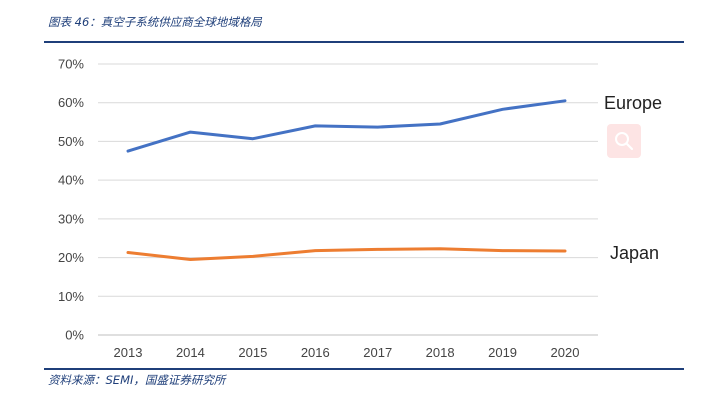  What do you see at coordinates (71, 218) in the screenshot?
I see `y-tick-label: 30%` at bounding box center [71, 218].